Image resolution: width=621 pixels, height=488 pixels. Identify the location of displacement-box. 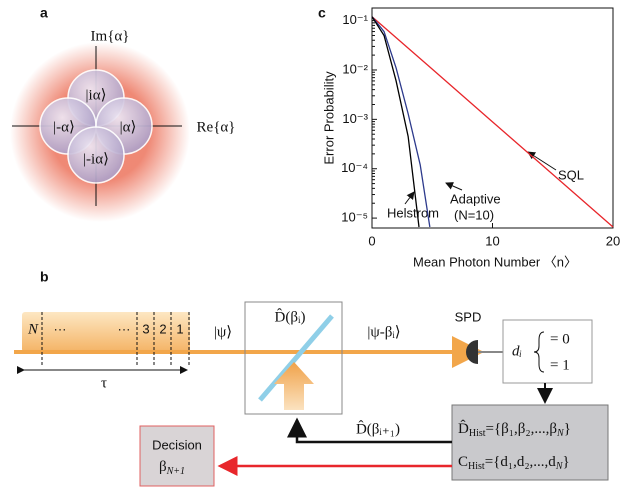
(293, 358).